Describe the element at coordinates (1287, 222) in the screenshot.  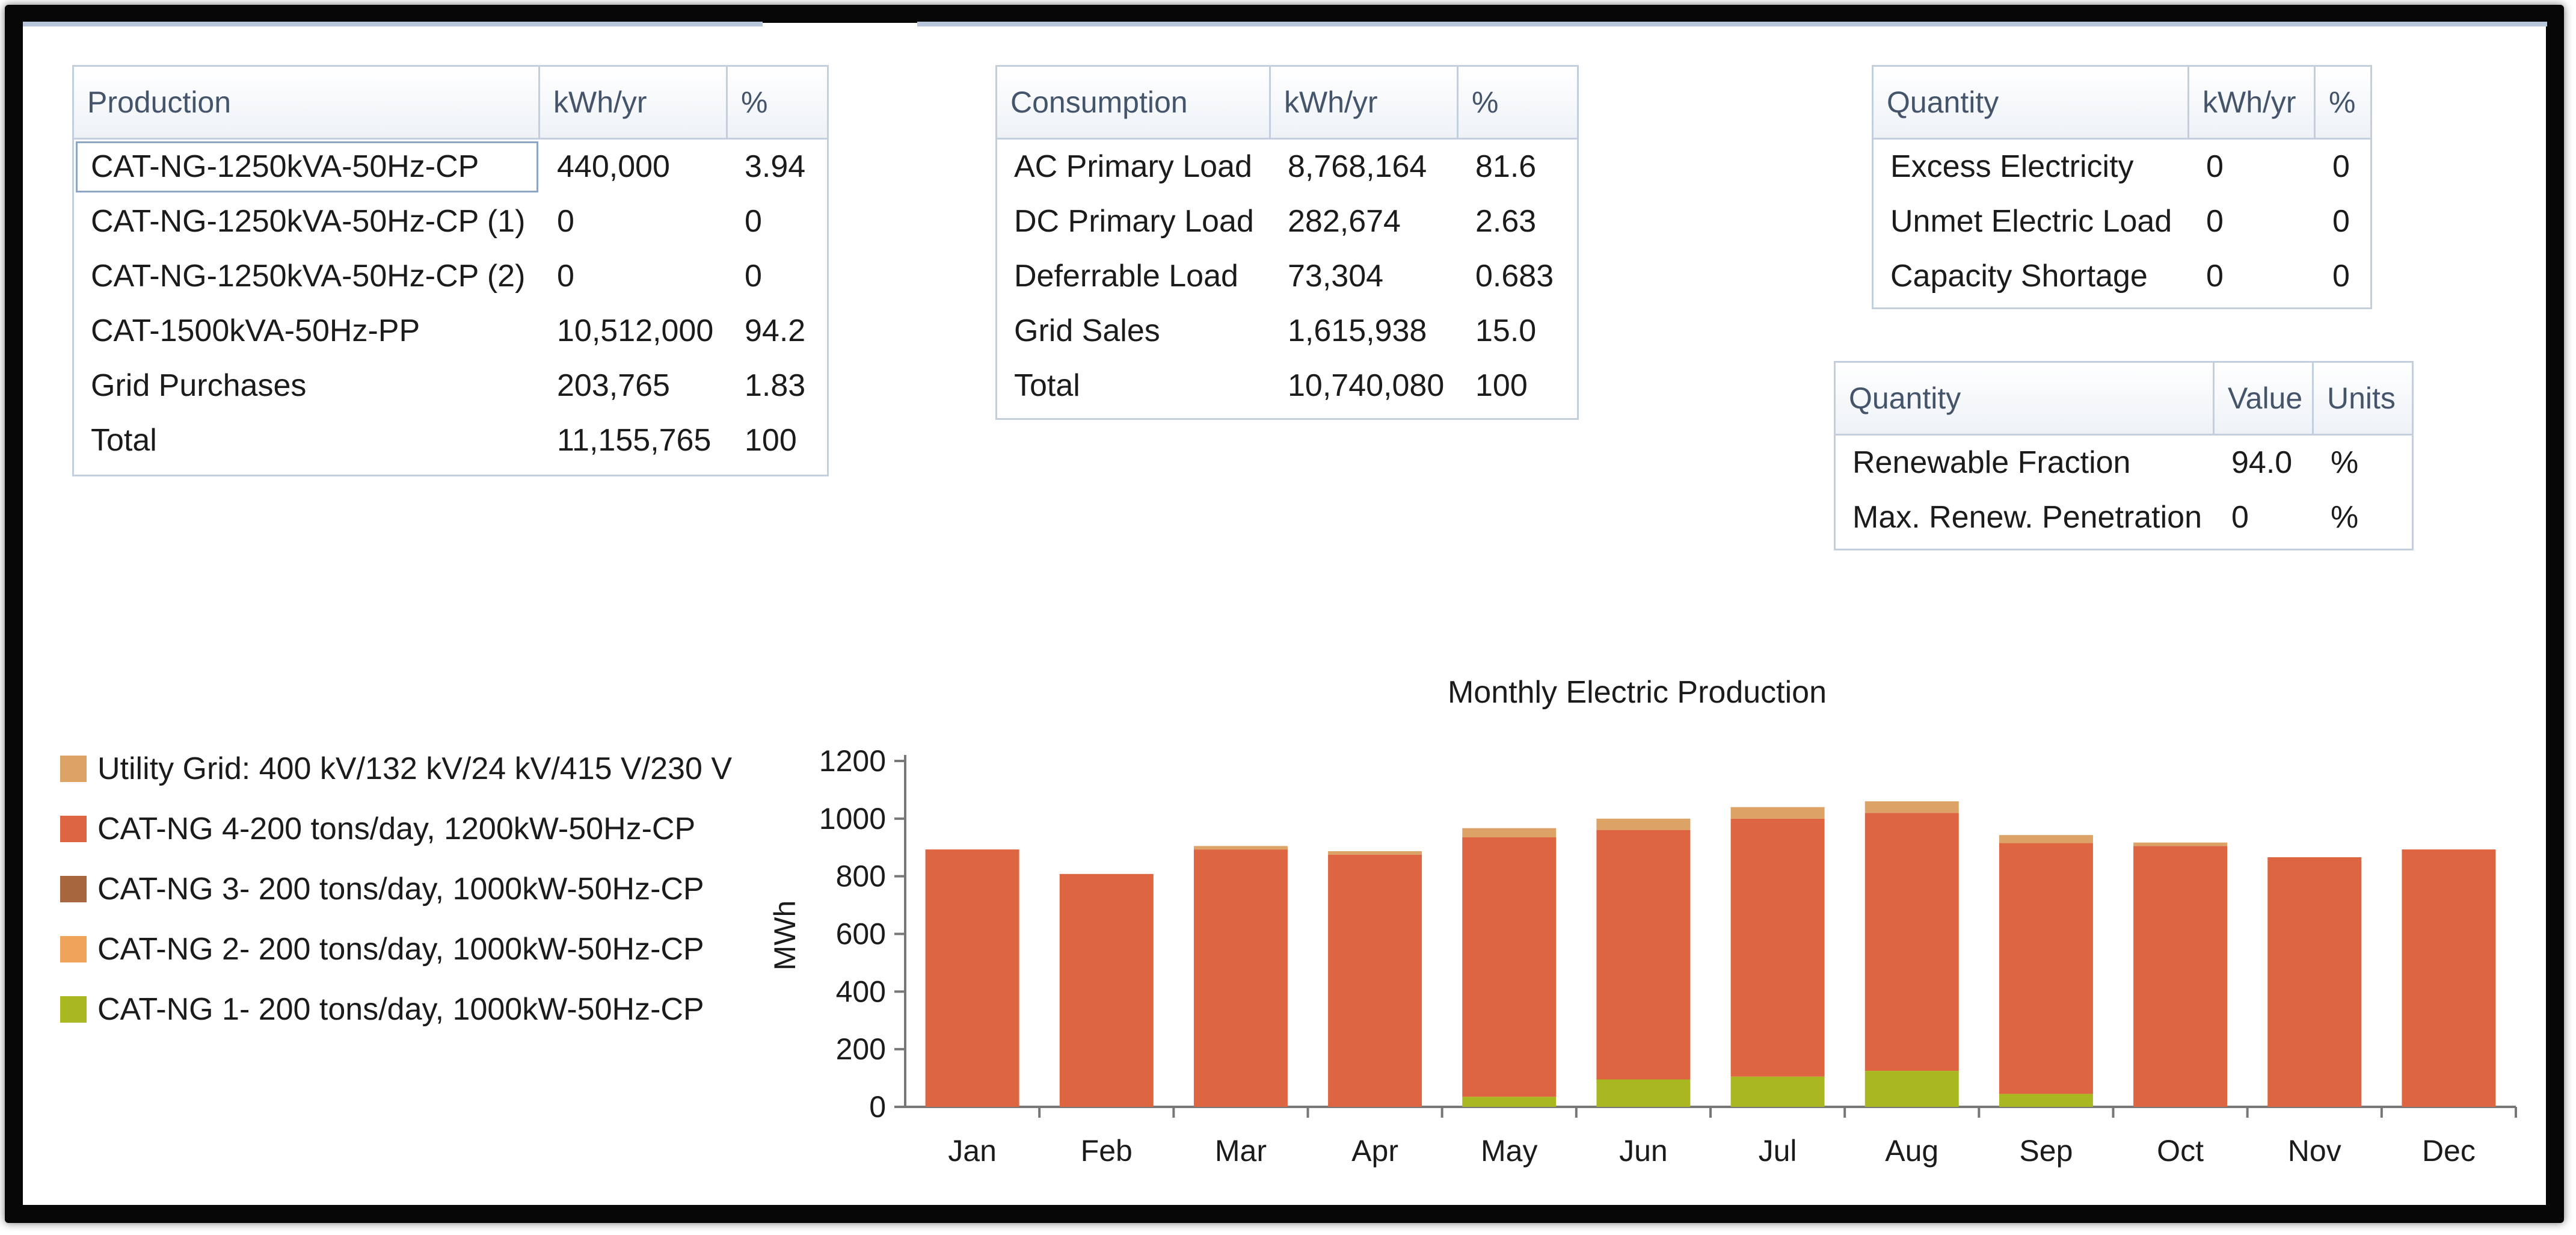
I see `table-row: DC Primary Load 282,674 2.63` at that location.